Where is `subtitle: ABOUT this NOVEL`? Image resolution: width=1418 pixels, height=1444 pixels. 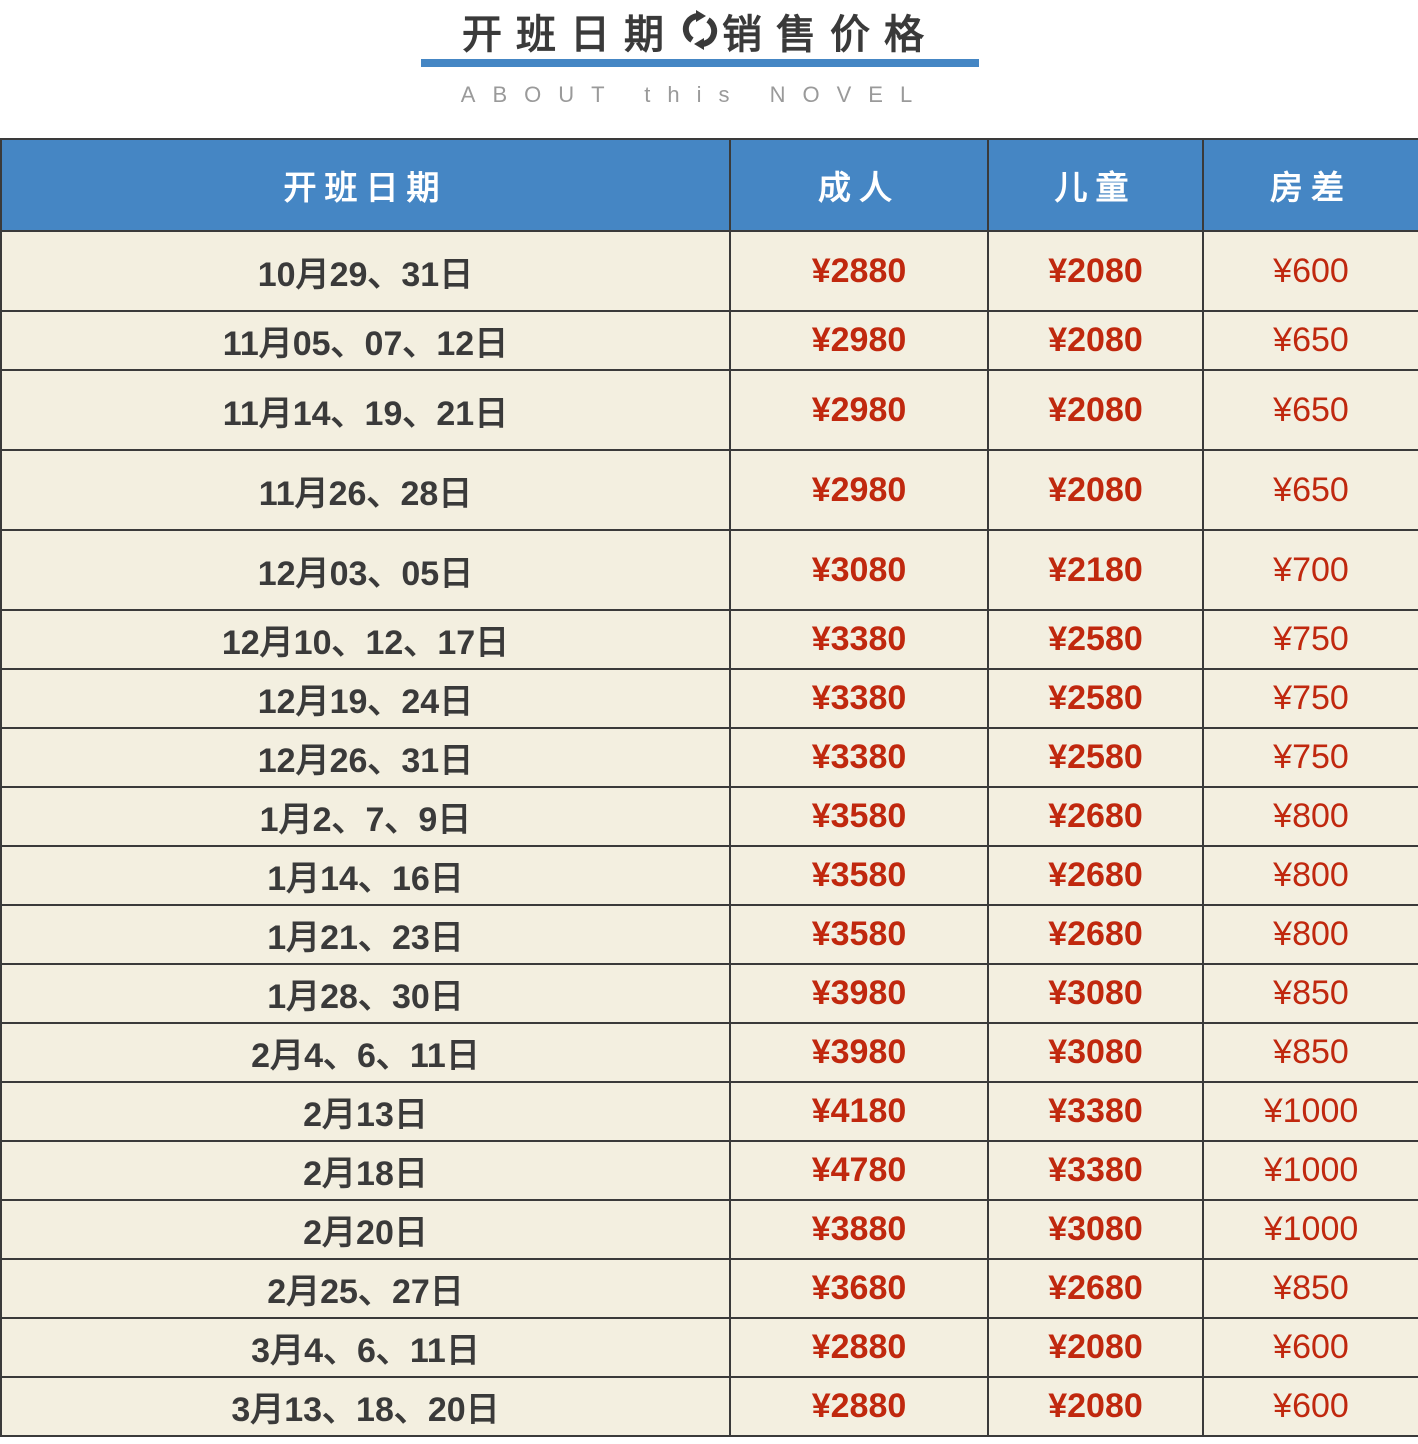 subtitle: ABOUT this NOVEL is located at coordinates (695, 94).